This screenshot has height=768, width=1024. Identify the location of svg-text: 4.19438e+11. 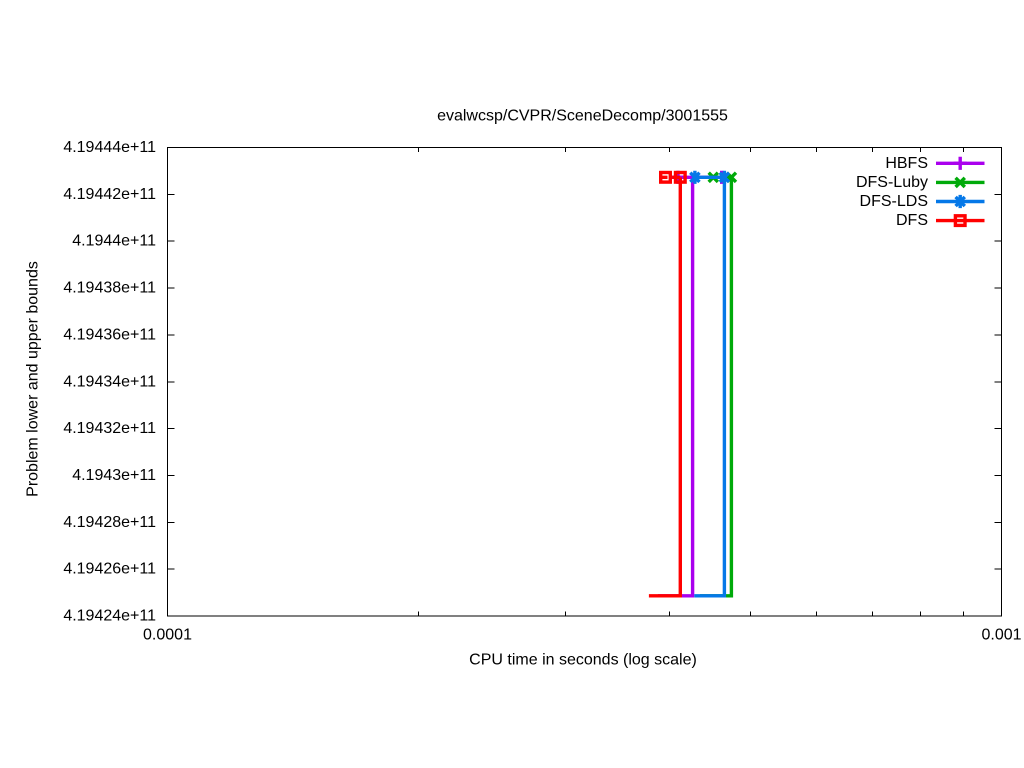
(109, 288).